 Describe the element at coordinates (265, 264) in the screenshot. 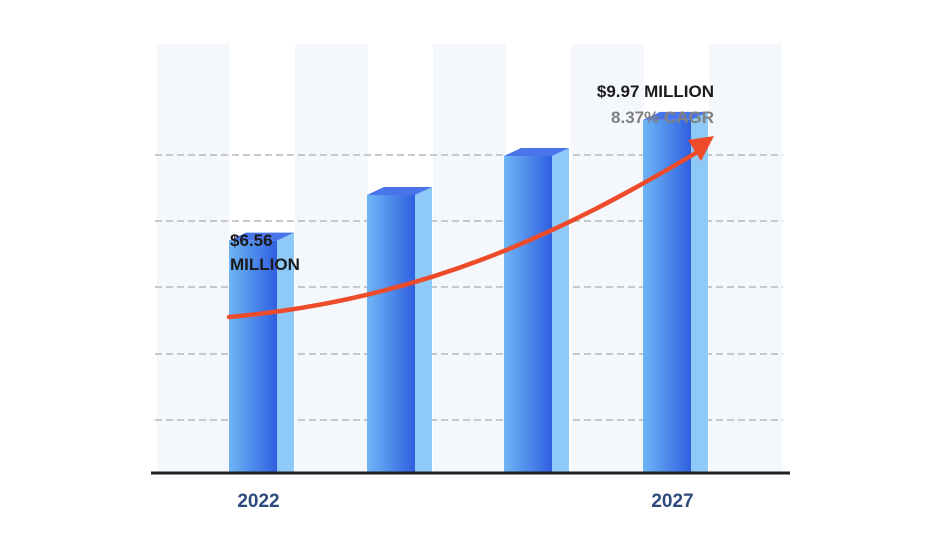

I see `start-unit-label: MILLION` at that location.